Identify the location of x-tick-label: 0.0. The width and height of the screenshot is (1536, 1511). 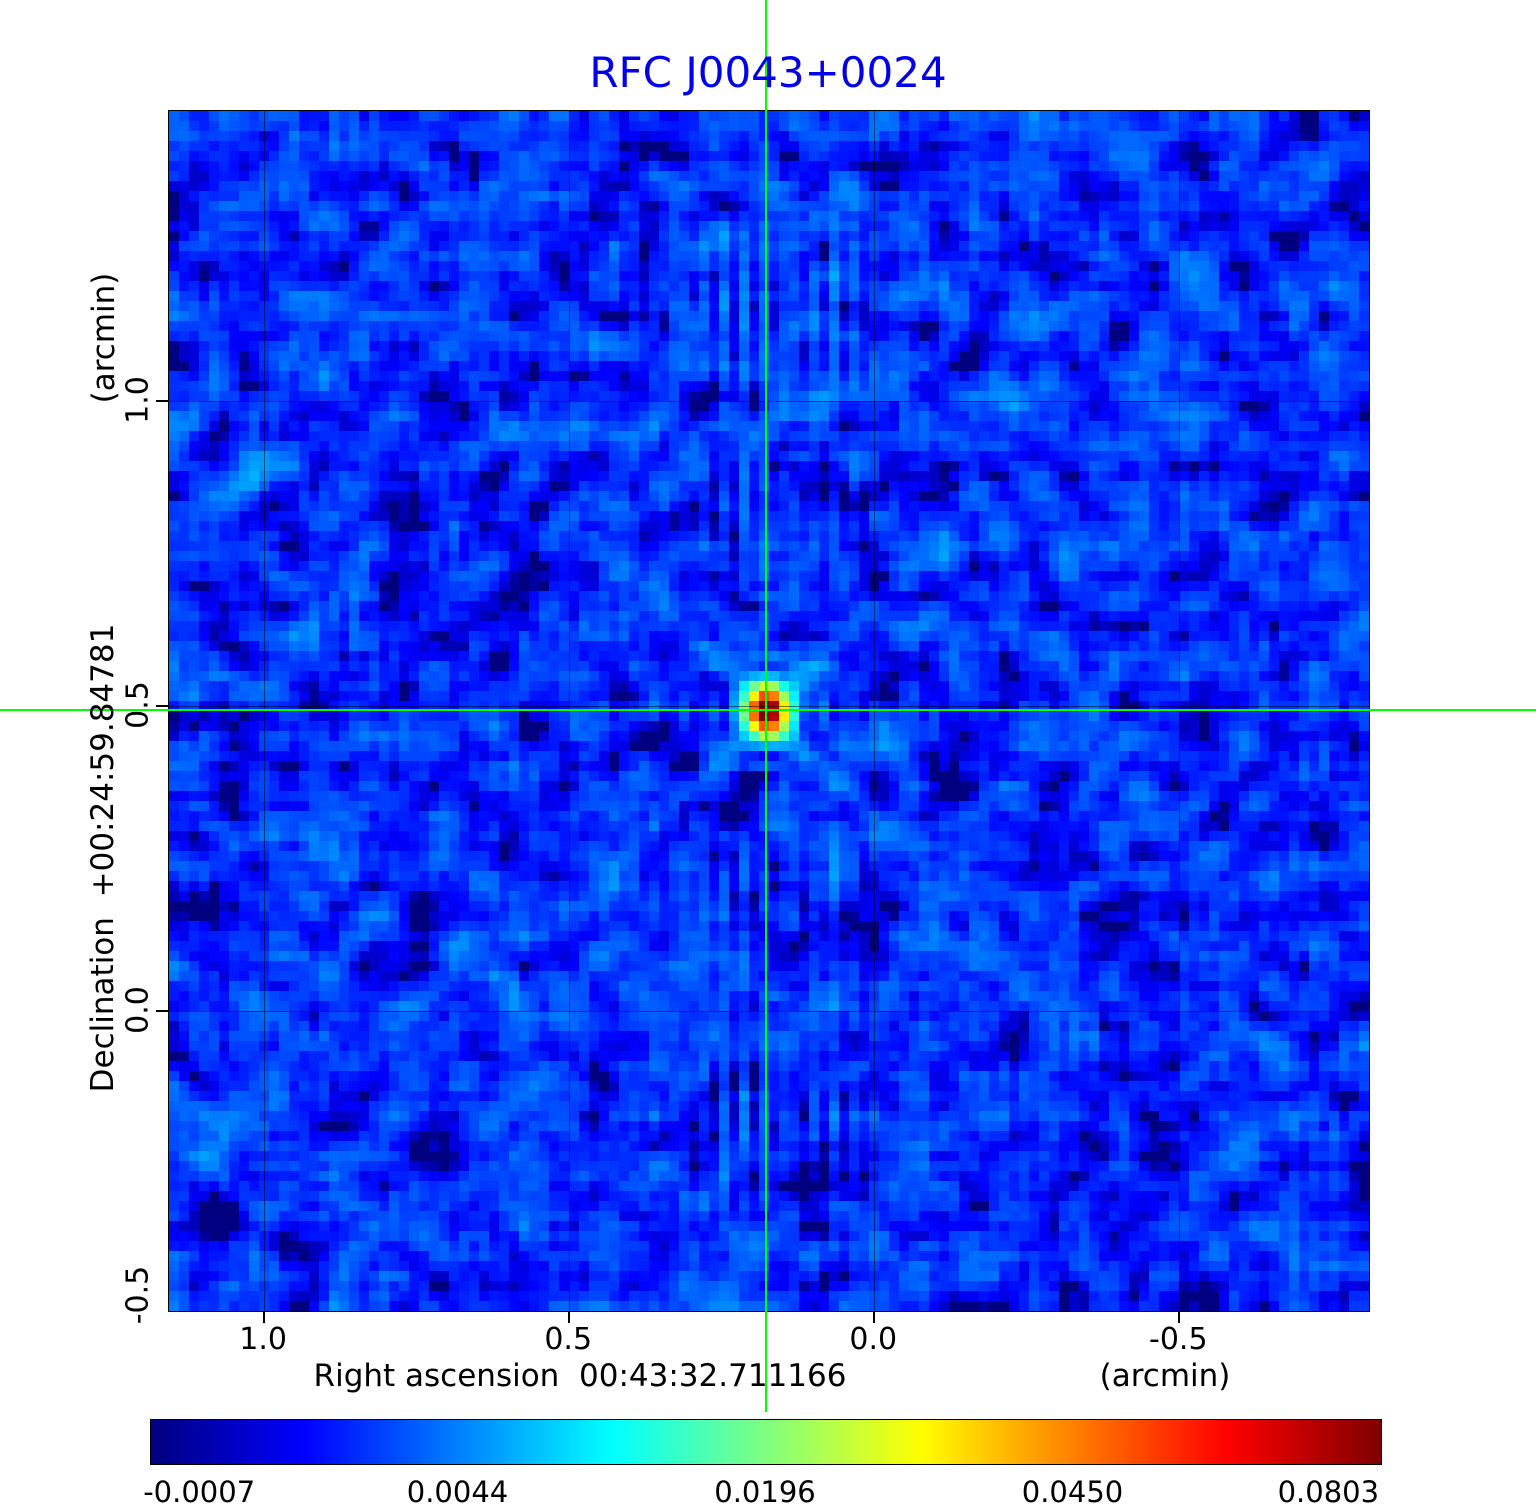
(873, 1339).